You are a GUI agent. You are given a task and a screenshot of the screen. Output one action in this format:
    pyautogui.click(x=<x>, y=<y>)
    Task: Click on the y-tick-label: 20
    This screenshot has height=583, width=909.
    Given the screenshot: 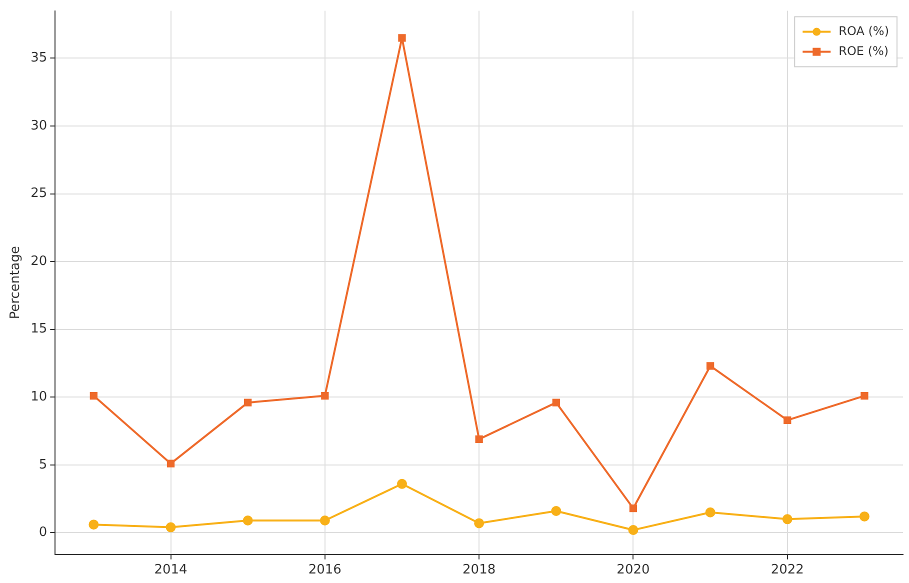 What is the action you would take?
    pyautogui.click(x=39, y=261)
    